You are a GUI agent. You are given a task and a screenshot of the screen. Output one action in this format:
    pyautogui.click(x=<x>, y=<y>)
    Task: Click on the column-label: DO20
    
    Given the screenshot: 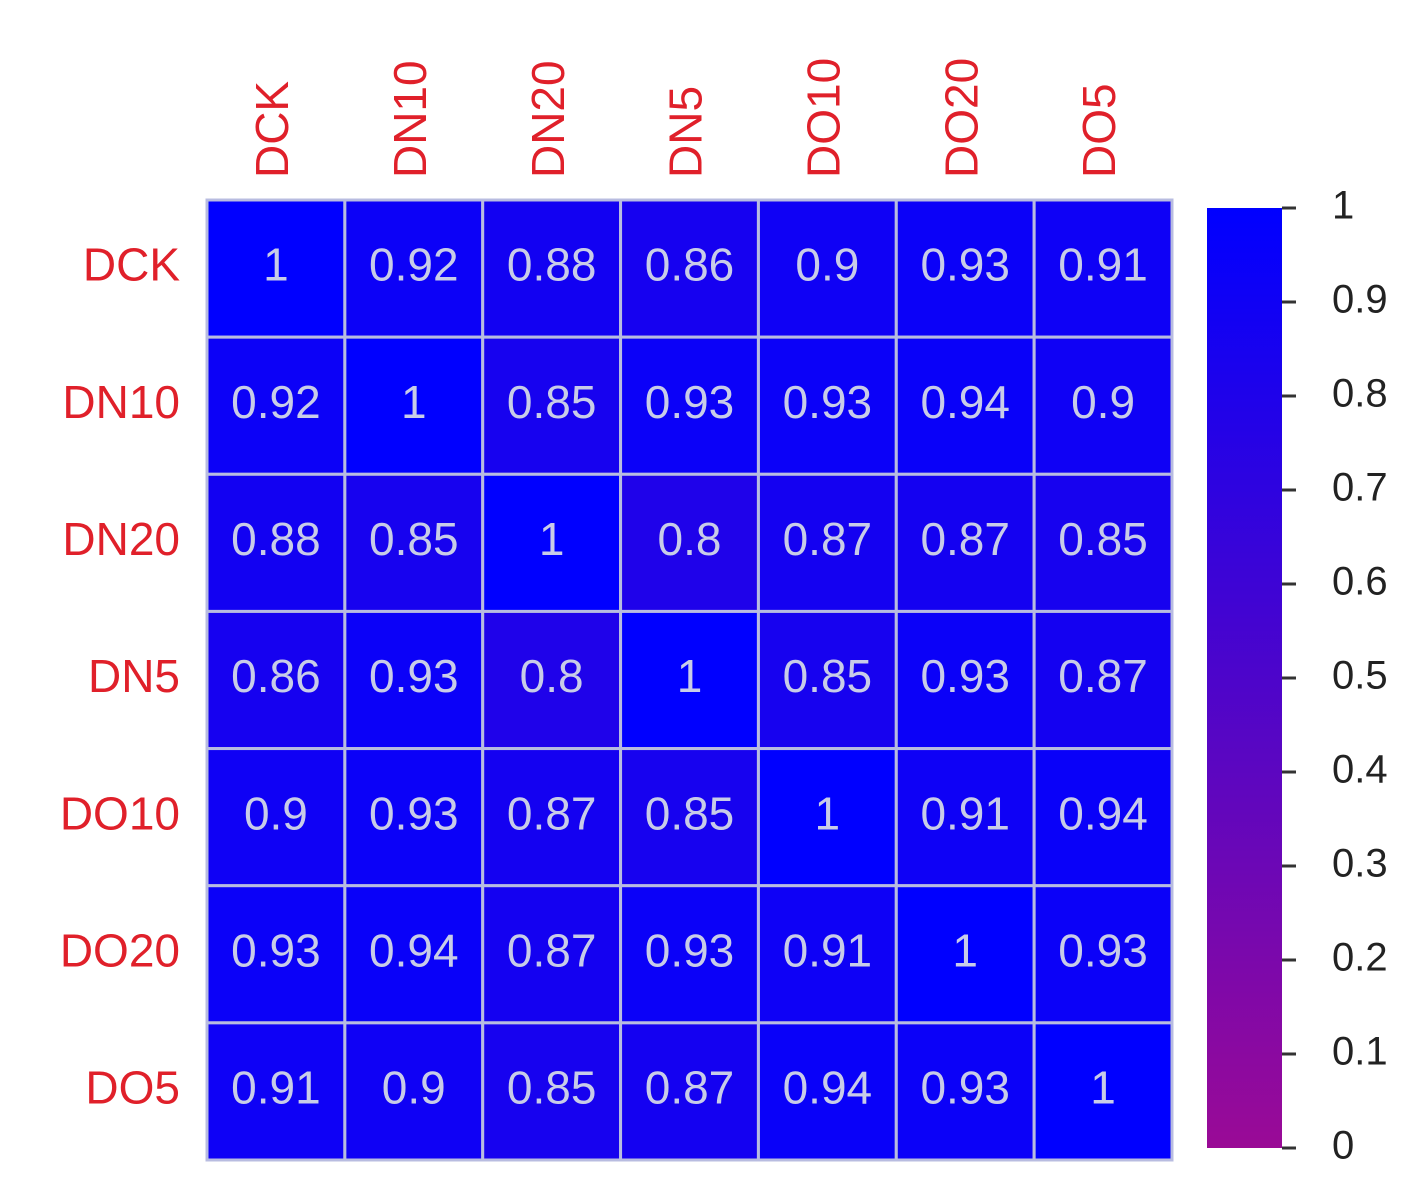 What is the action you would take?
    pyautogui.click(x=961, y=118)
    